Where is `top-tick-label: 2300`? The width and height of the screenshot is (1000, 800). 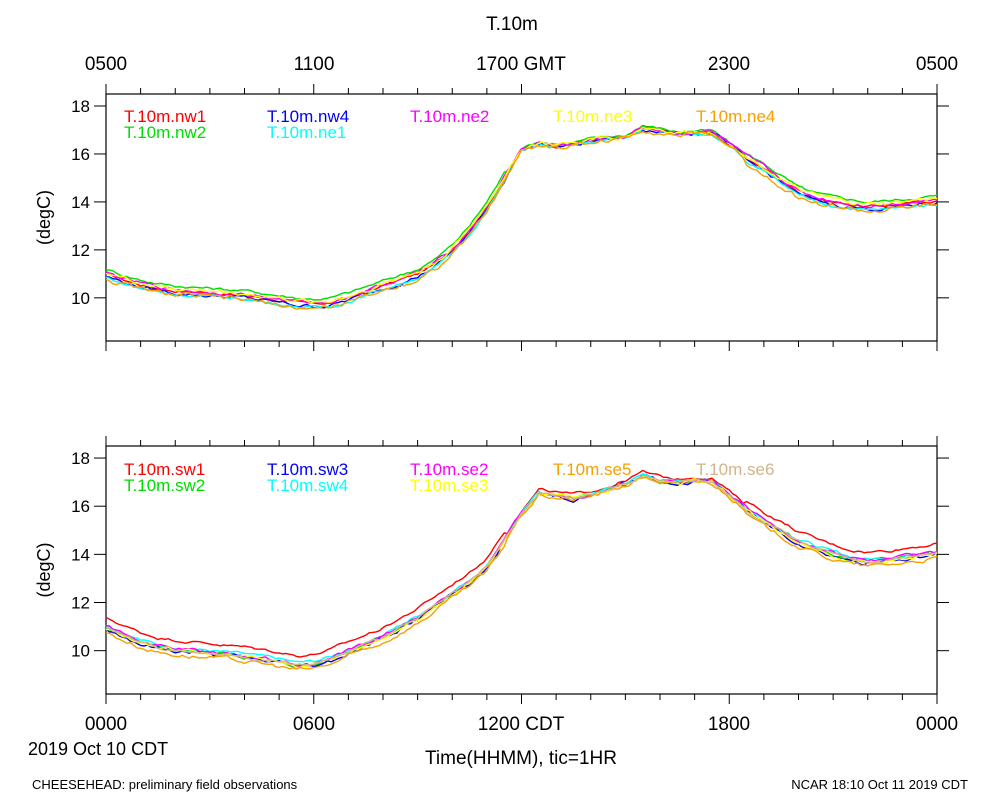
top-tick-label: 2300 is located at coordinates (729, 64).